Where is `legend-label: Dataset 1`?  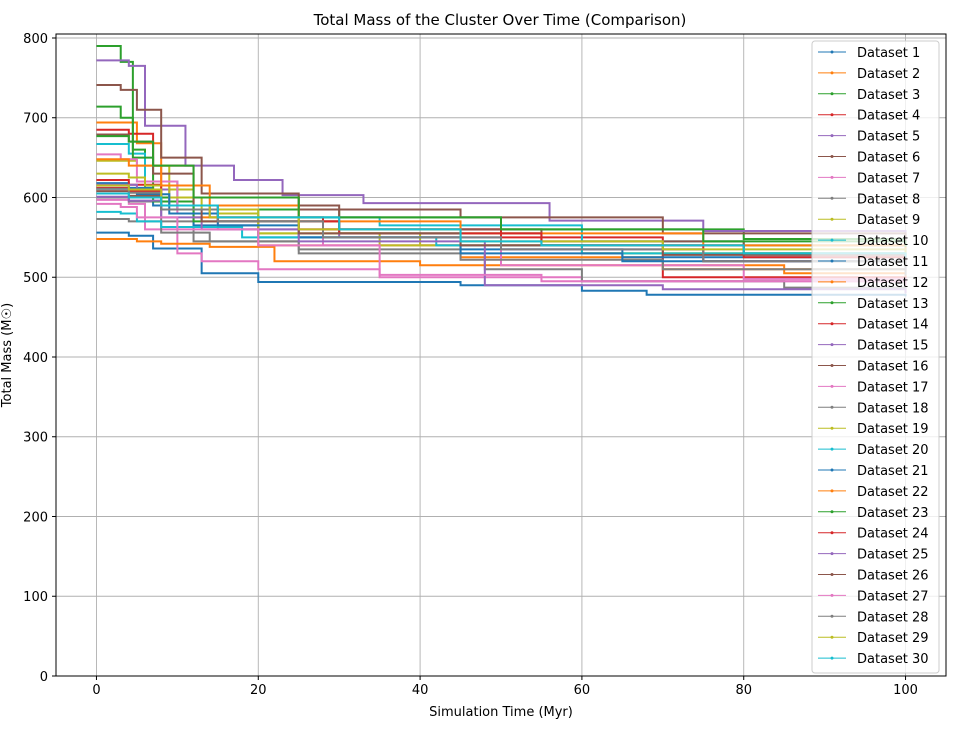
legend-label: Dataset 1 is located at coordinates (888, 53).